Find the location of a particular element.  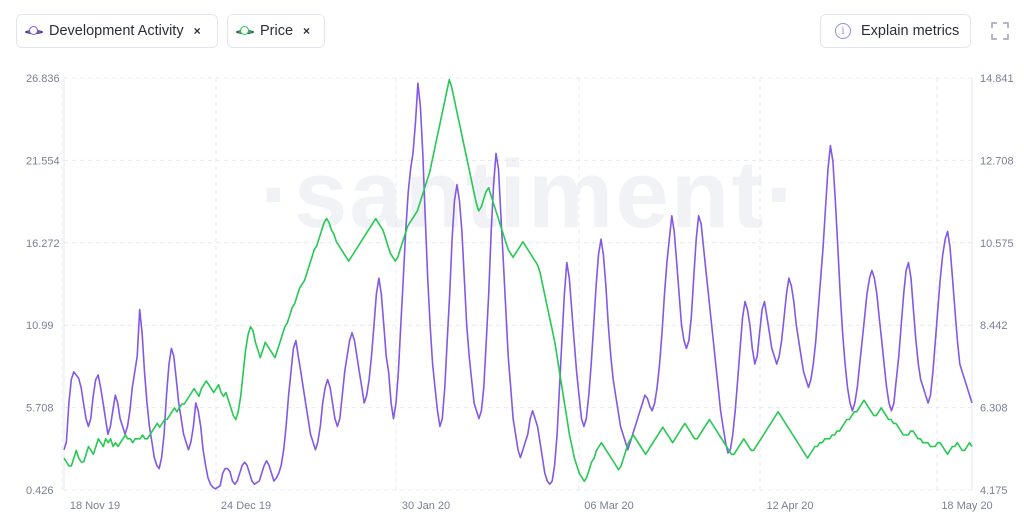

development-activity-marker-icon is located at coordinates (34, 31).